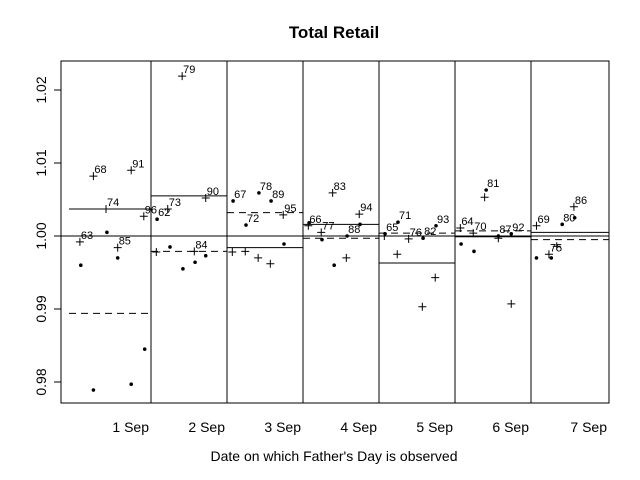 The height and width of the screenshot is (480, 640). What do you see at coordinates (41, 162) in the screenshot?
I see `y-tick-label: 1.01` at bounding box center [41, 162].